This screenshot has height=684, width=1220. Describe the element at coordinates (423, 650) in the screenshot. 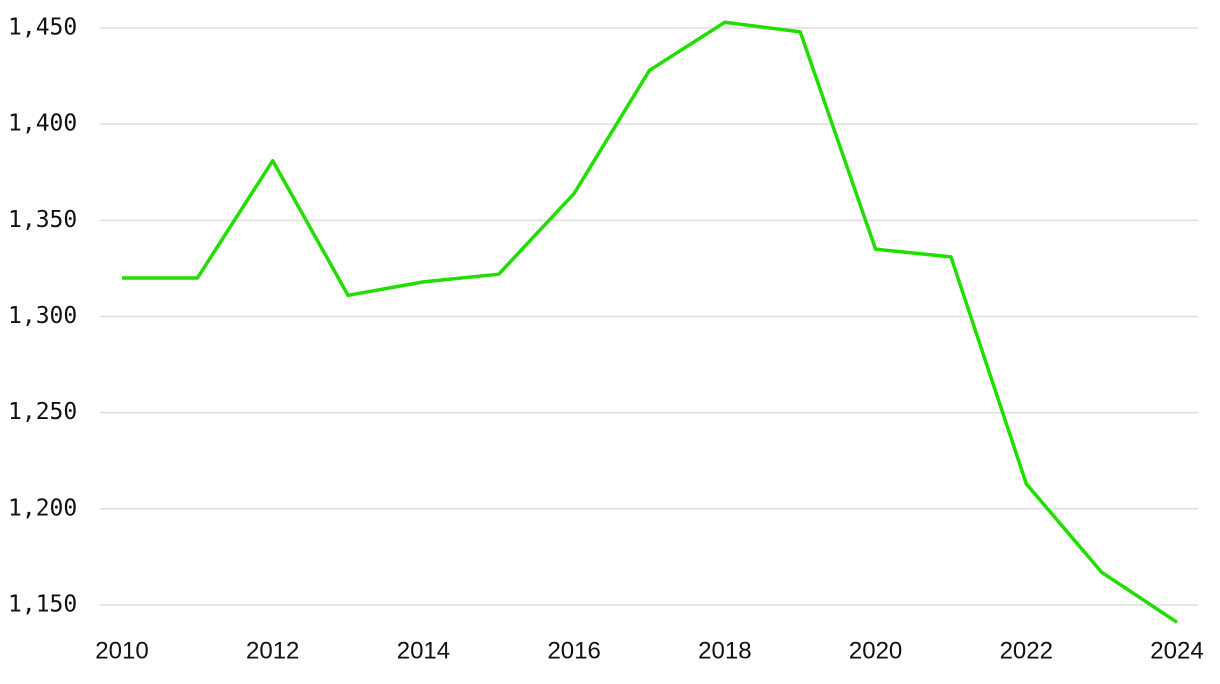

I see `x-tick-label: 2014` at that location.